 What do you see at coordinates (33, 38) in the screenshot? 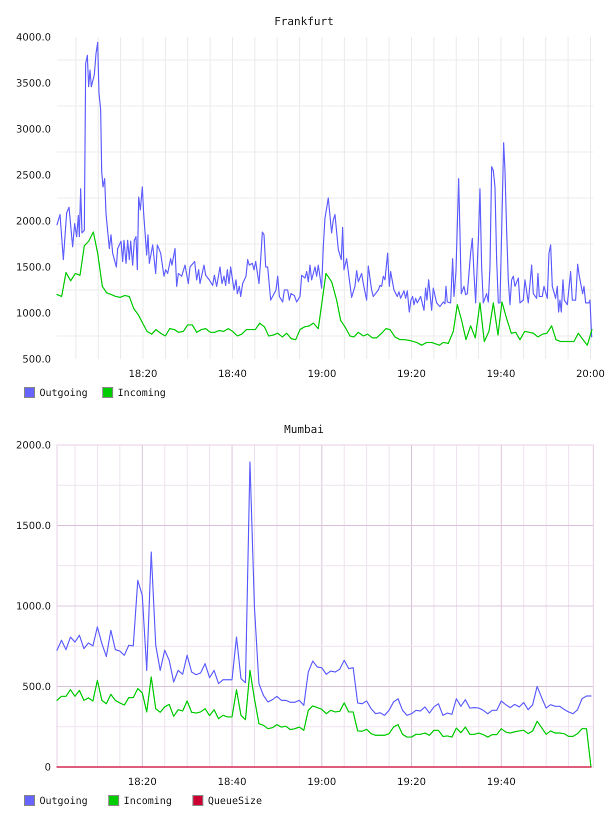
I see `y-tick-label: 4000.0` at bounding box center [33, 38].